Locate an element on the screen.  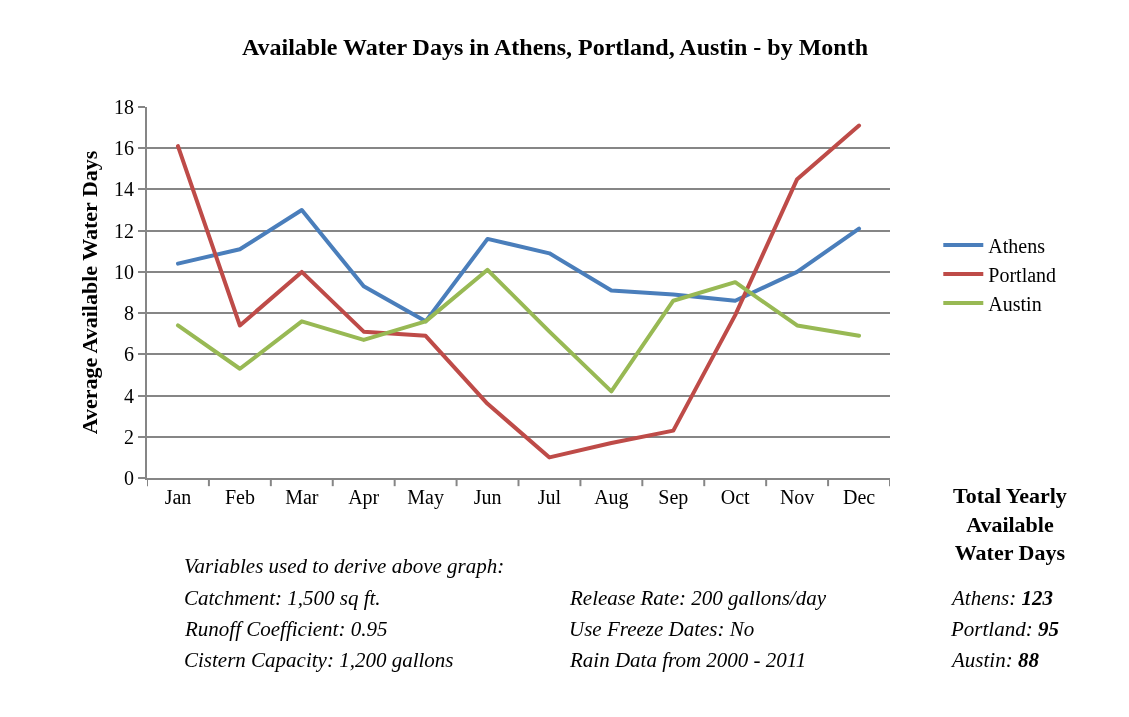
y-axis-title: Average Available Water Days is located at coordinates (90, 292).